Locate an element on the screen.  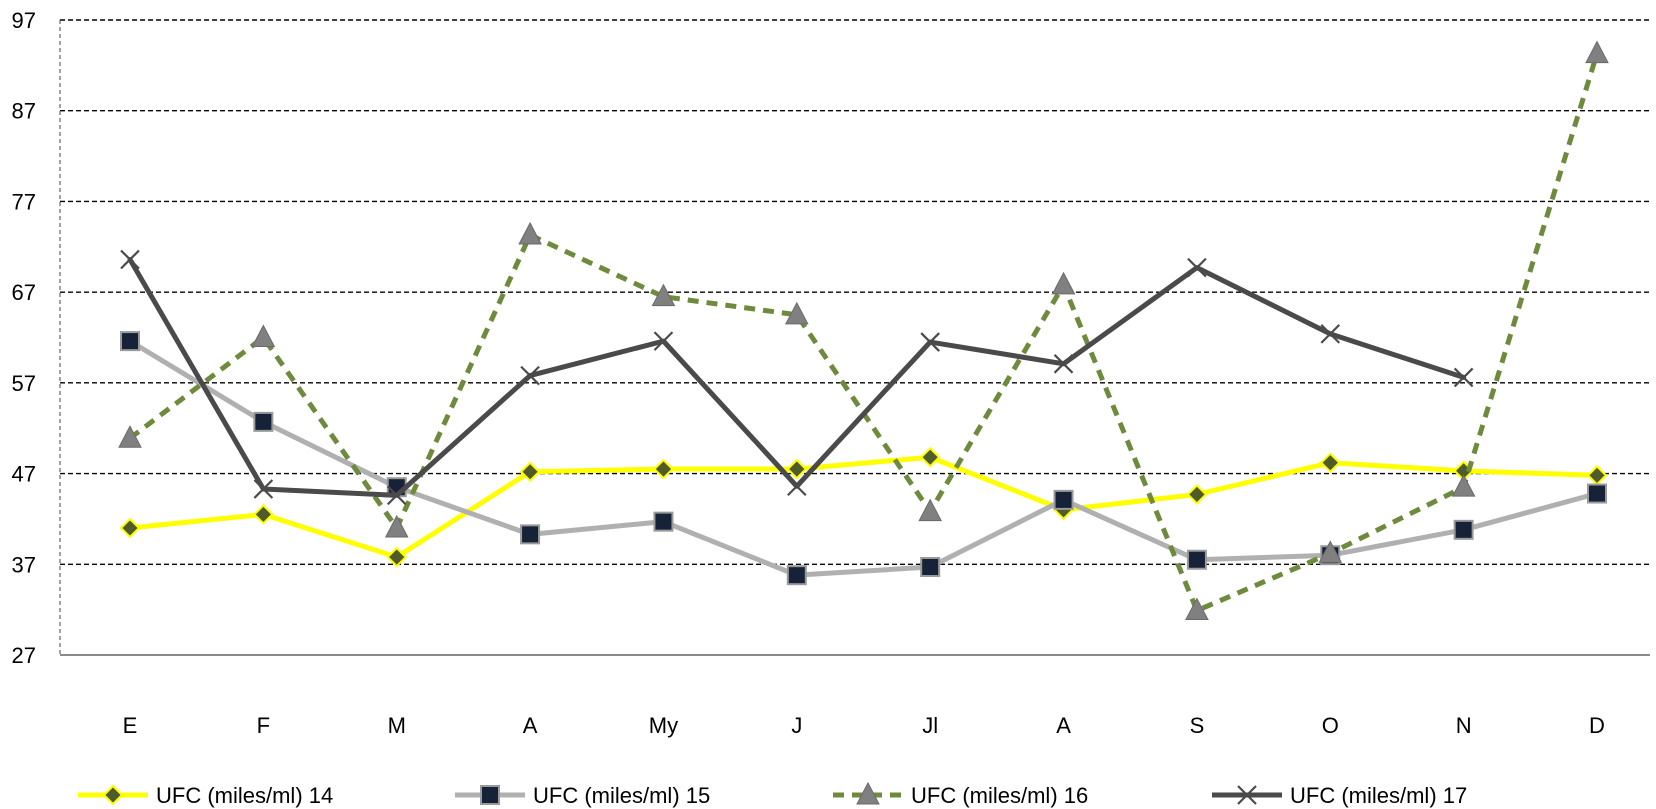
y-tick-label: 97 is located at coordinates (24, 20).